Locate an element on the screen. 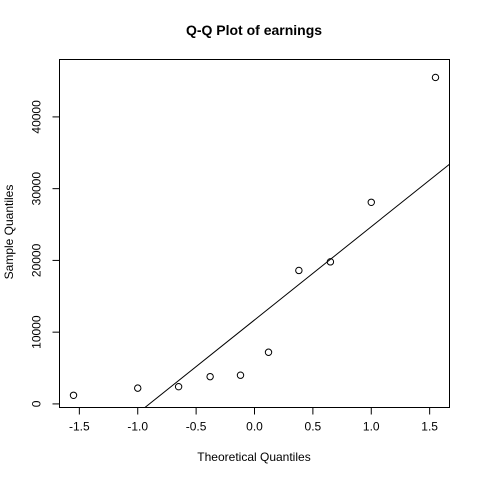 The image size is (480, 480). x-tick-label: 1.5 is located at coordinates (429, 427).